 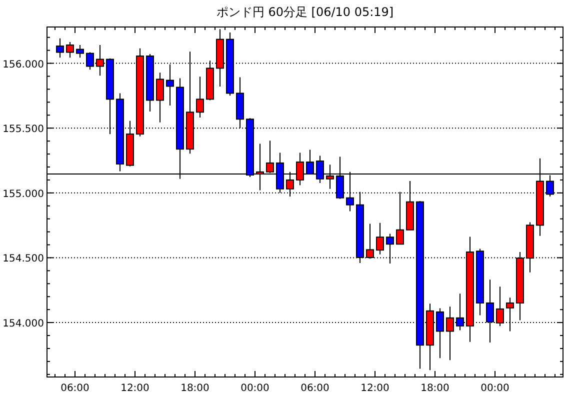 What do you see at coordinates (23, 259) in the screenshot?
I see `y-tick-label: 154.500` at bounding box center [23, 259].